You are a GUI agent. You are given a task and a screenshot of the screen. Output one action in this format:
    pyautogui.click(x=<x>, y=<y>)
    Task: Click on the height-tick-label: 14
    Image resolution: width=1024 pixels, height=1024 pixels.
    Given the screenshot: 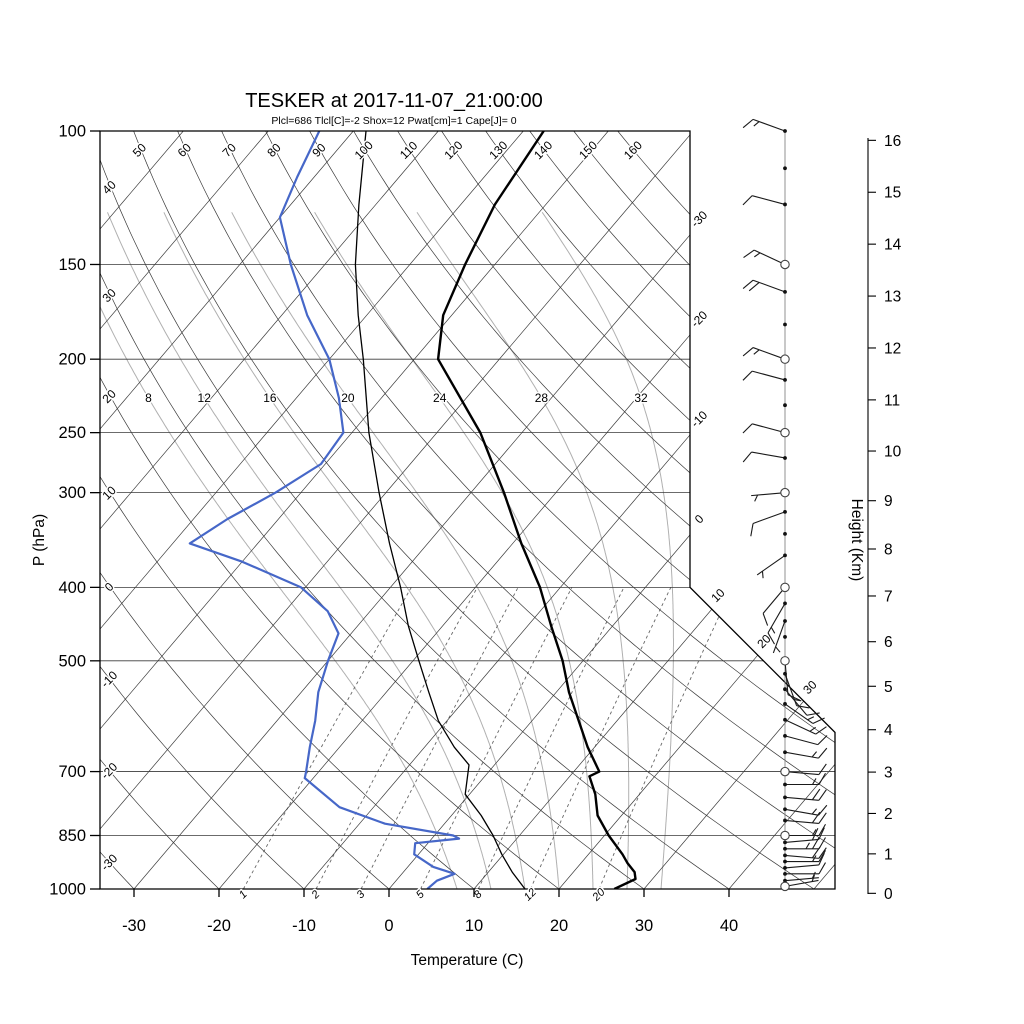 What is the action you would take?
    pyautogui.click(x=893, y=245)
    